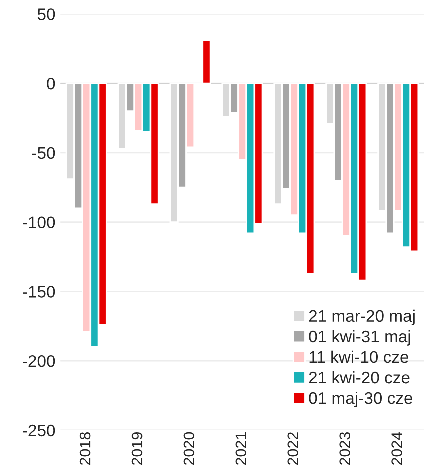 This screenshot has height=473, width=433. I want to click on legend-label: 01 maj-30 cze, so click(361, 400).